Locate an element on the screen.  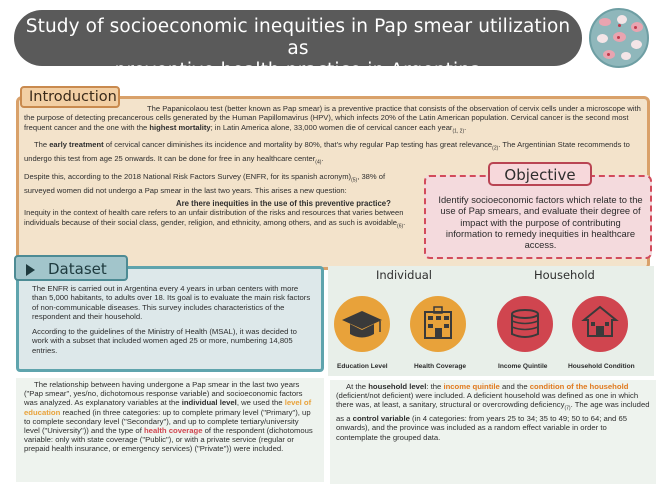
dataset-panel is located at coordinates (170, 319).